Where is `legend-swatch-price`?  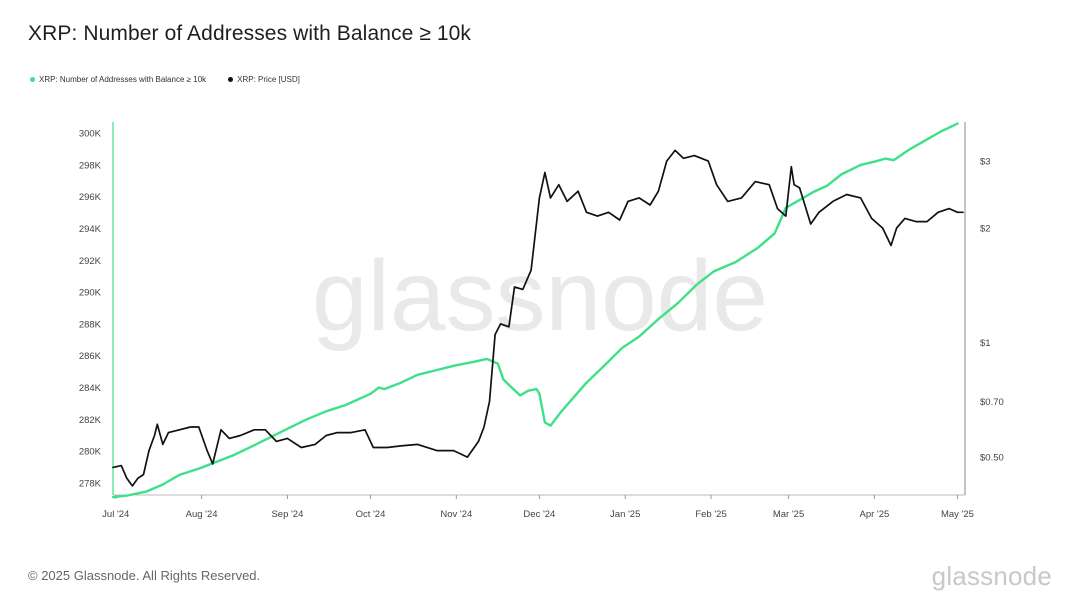
legend-swatch-price is located at coordinates (231, 79).